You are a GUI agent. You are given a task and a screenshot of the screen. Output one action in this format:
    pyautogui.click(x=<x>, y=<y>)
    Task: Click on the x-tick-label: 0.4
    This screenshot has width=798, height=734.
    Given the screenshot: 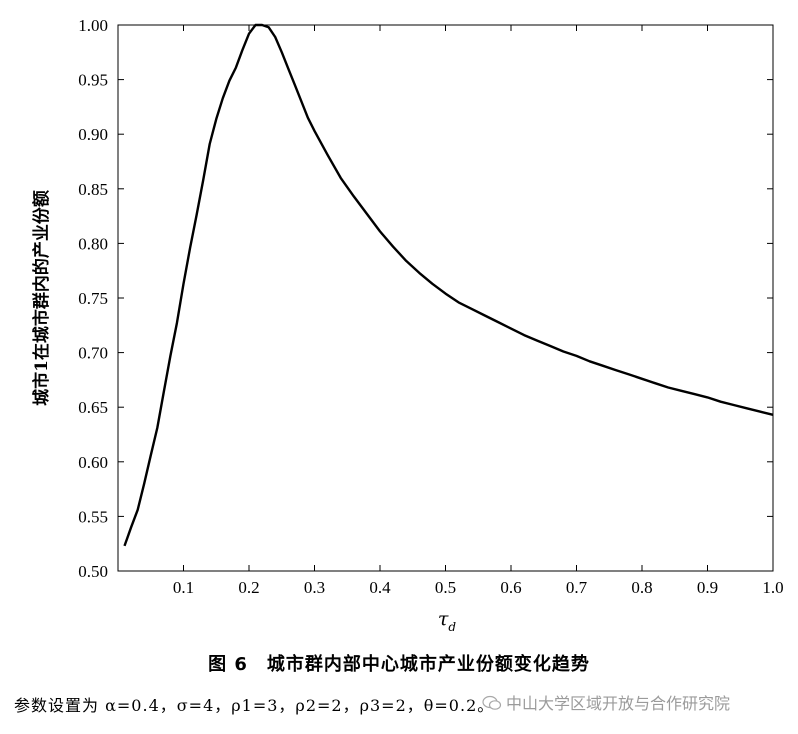 What is the action you would take?
    pyautogui.click(x=380, y=587)
    